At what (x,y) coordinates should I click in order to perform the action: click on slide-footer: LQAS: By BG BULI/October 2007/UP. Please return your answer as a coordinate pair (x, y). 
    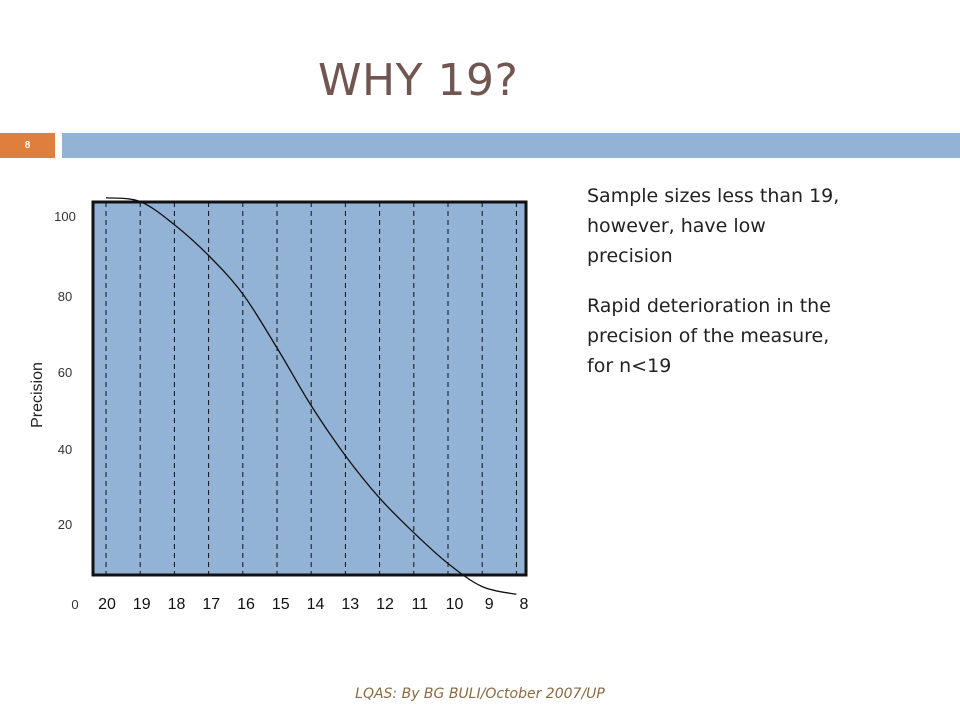
    Looking at the image, I should click on (480, 694).